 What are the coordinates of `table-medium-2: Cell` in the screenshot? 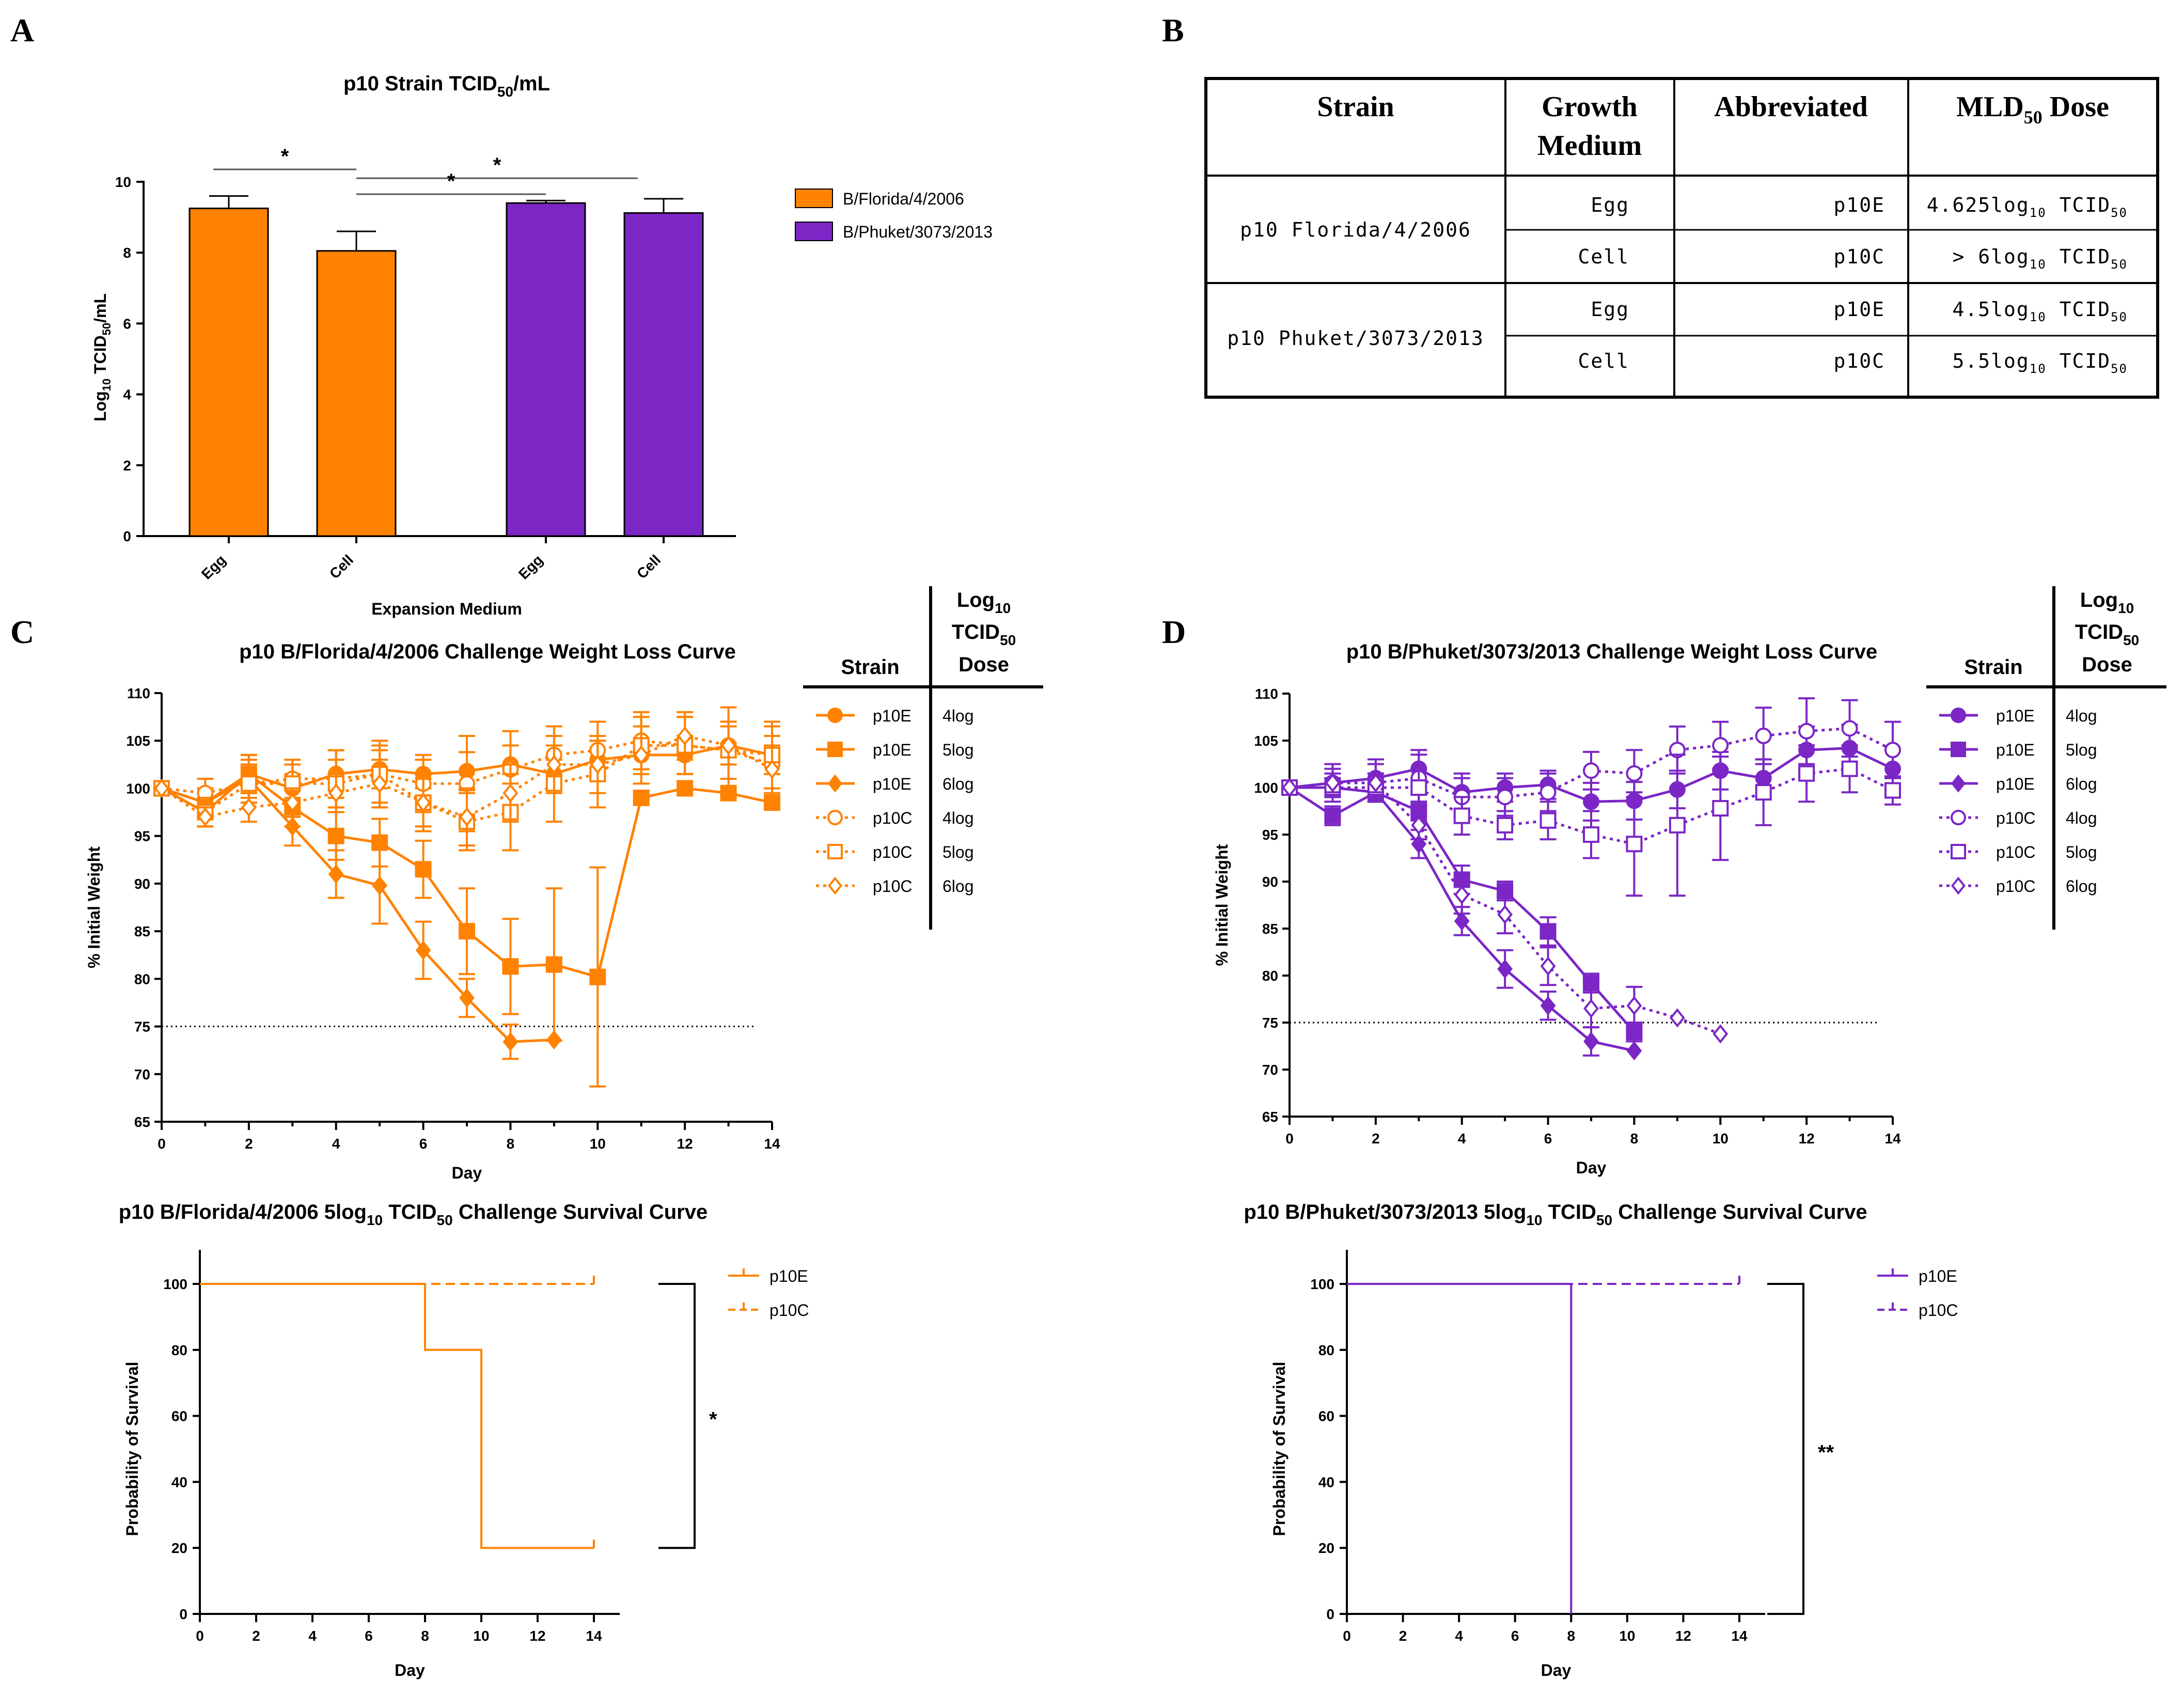 It's located at (1603, 256).